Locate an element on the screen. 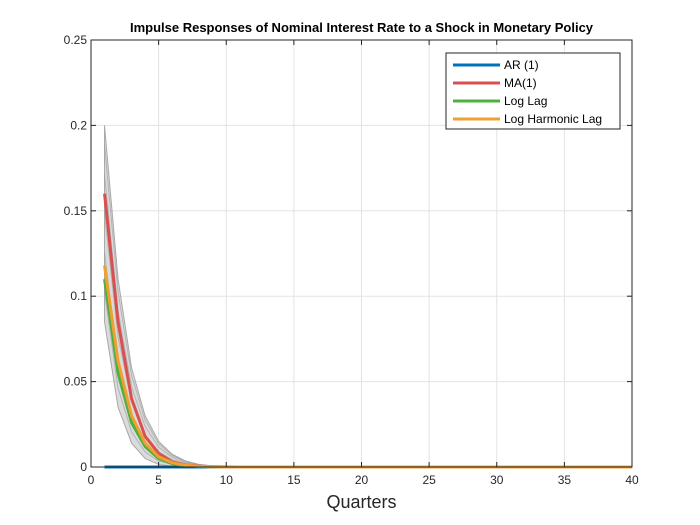 This screenshot has height=525, width=700. legend: AR (1) MA(1) Log Lag Log Harmonic Lag is located at coordinates (533, 91).